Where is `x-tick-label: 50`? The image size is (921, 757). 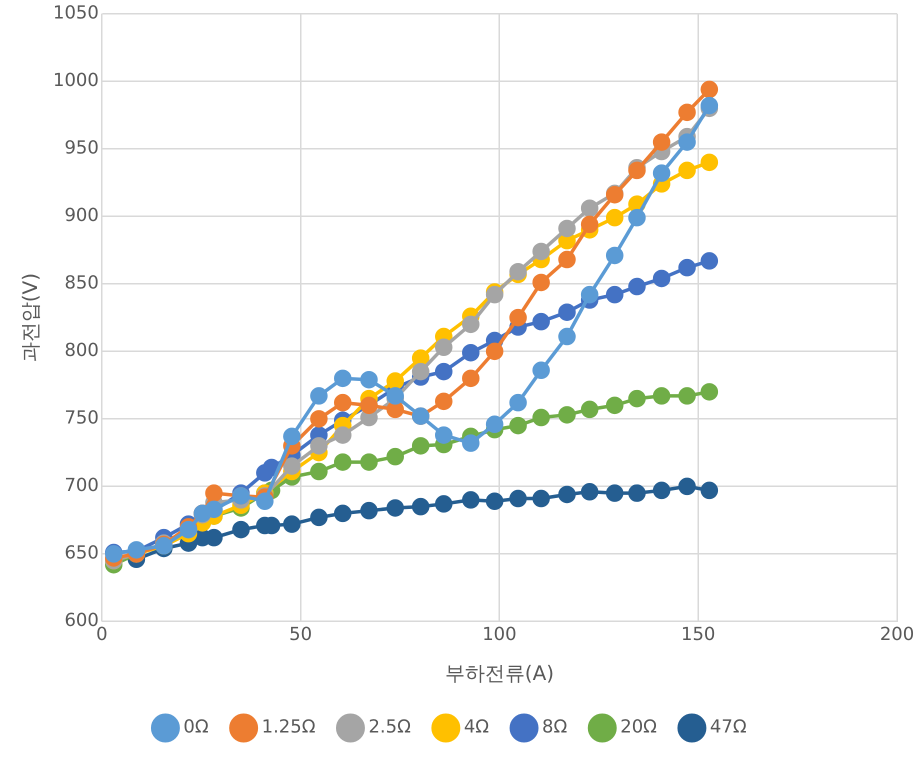 x-tick-label: 50 is located at coordinates (300, 634).